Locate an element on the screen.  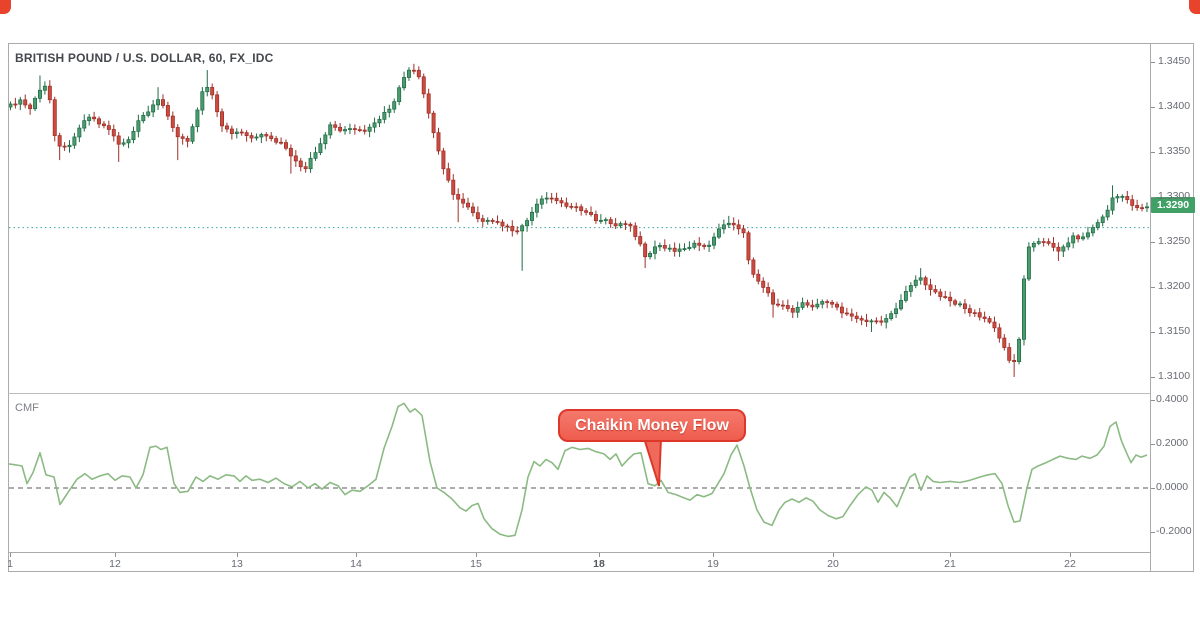
time-axis-label: 20 is located at coordinates (833, 564).